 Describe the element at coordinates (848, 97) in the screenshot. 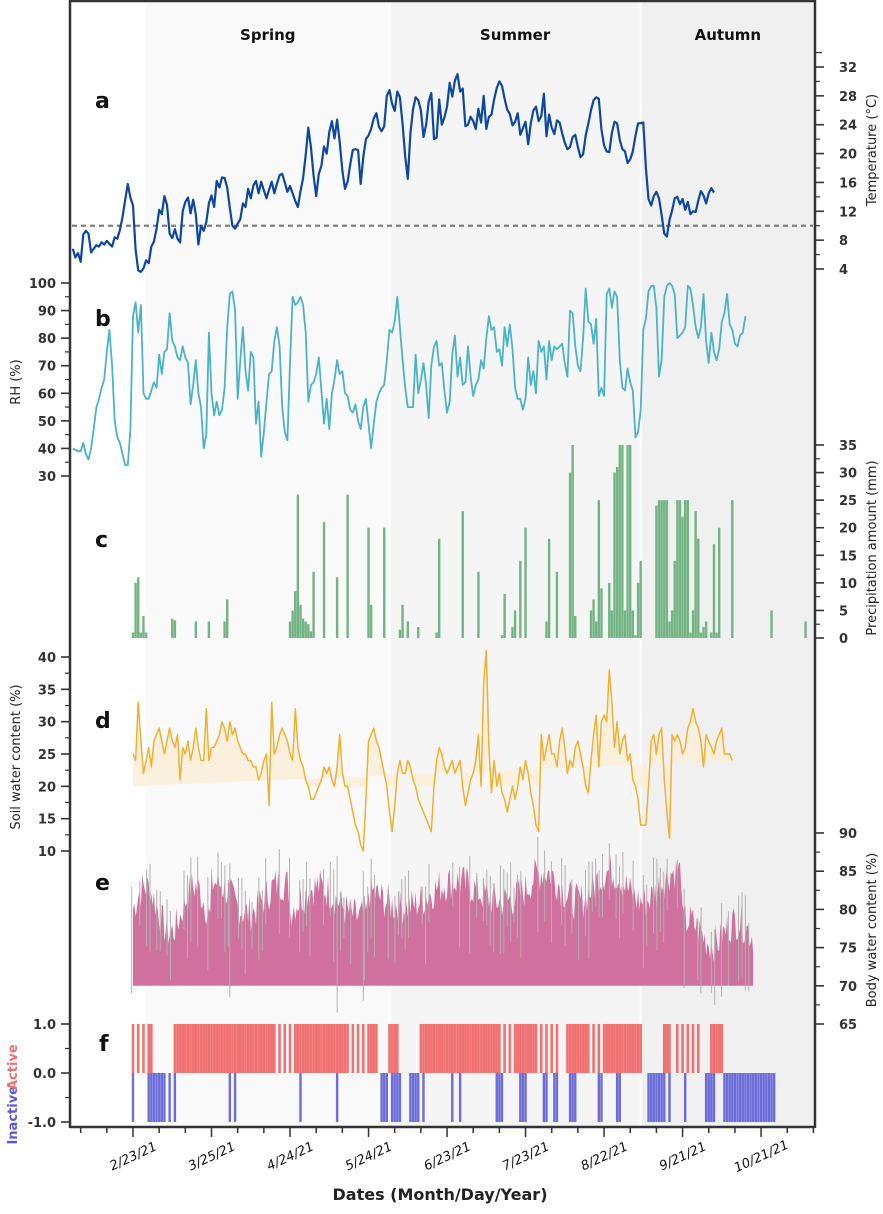

I see `y-tick-label-a: 28` at that location.